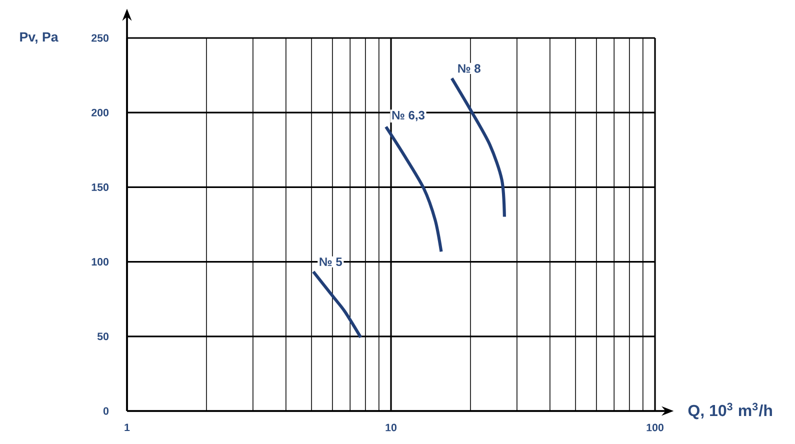 The width and height of the screenshot is (795, 444). Describe the element at coordinates (391, 428) in the screenshot. I see `x-tick-label: 10` at that location.